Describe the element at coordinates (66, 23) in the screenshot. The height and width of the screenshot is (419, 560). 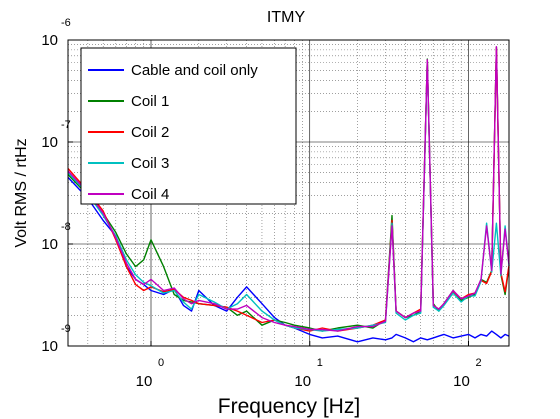
I see `y-tick-label-exp: -6` at that location.